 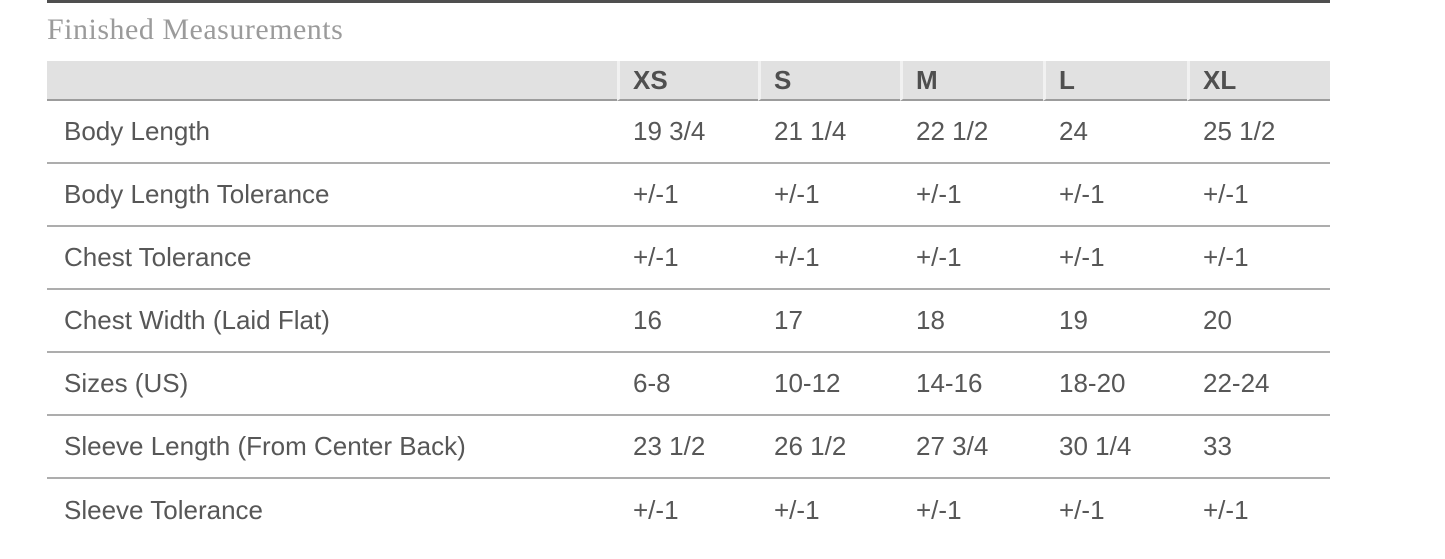 I want to click on row-label: Body Length, so click(x=332, y=132).